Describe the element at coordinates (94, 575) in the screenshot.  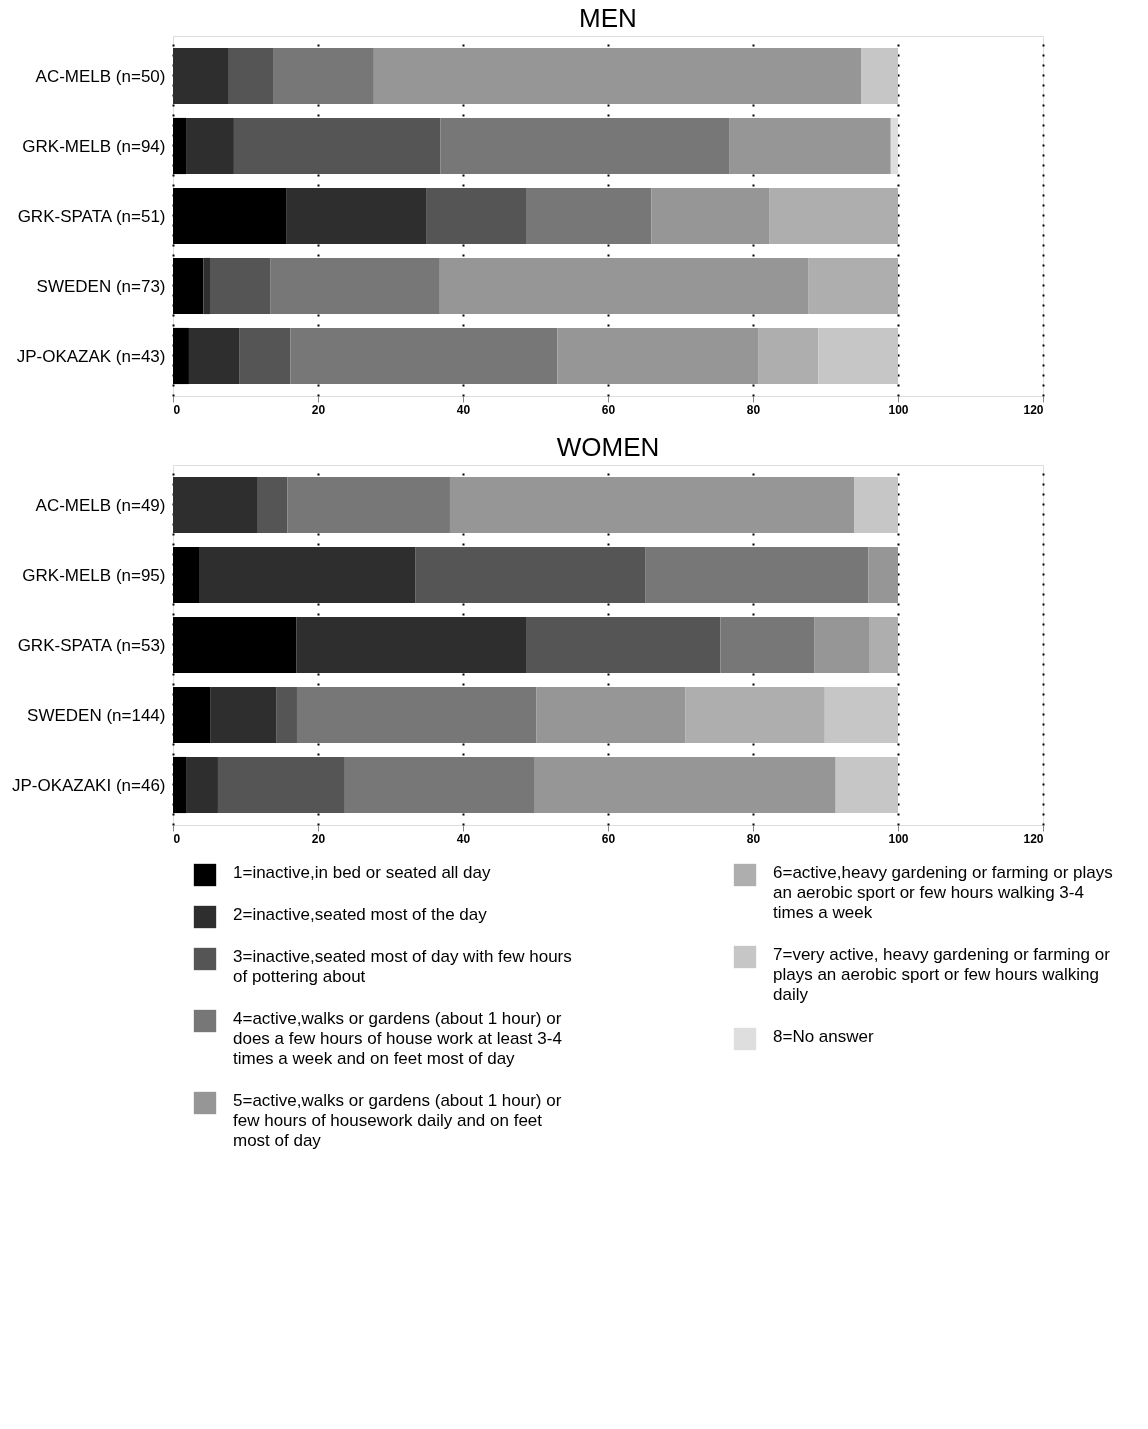
I see `y-tick-label: GRK-MELB (n=95)` at that location.